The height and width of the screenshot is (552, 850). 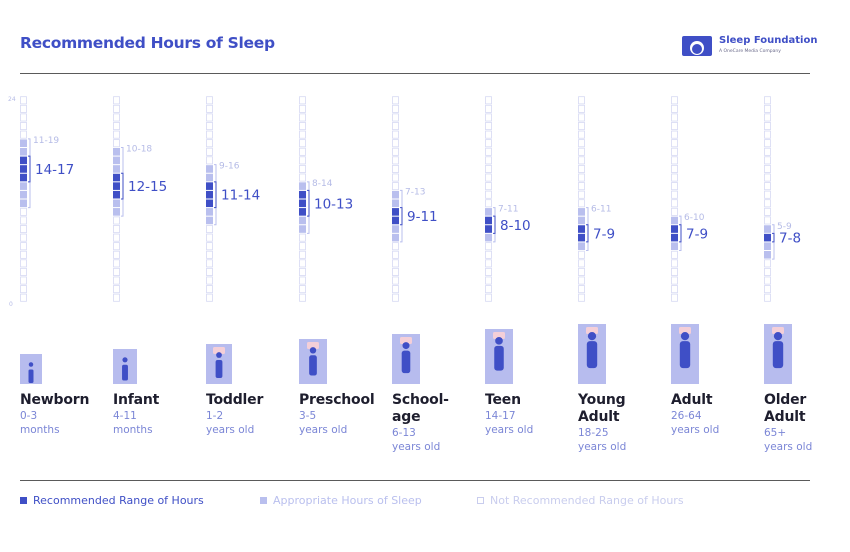 What do you see at coordinates (515, 226) in the screenshot?
I see `recommended-range-label: 8-10` at bounding box center [515, 226].